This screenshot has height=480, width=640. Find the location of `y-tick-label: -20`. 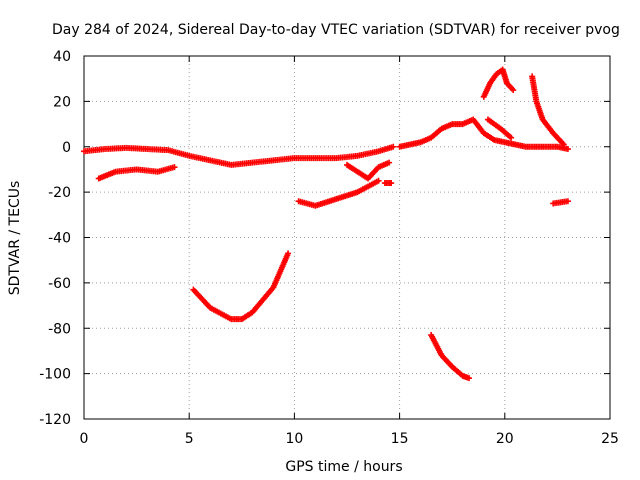

y-tick-label: -20 is located at coordinates (59, 193).